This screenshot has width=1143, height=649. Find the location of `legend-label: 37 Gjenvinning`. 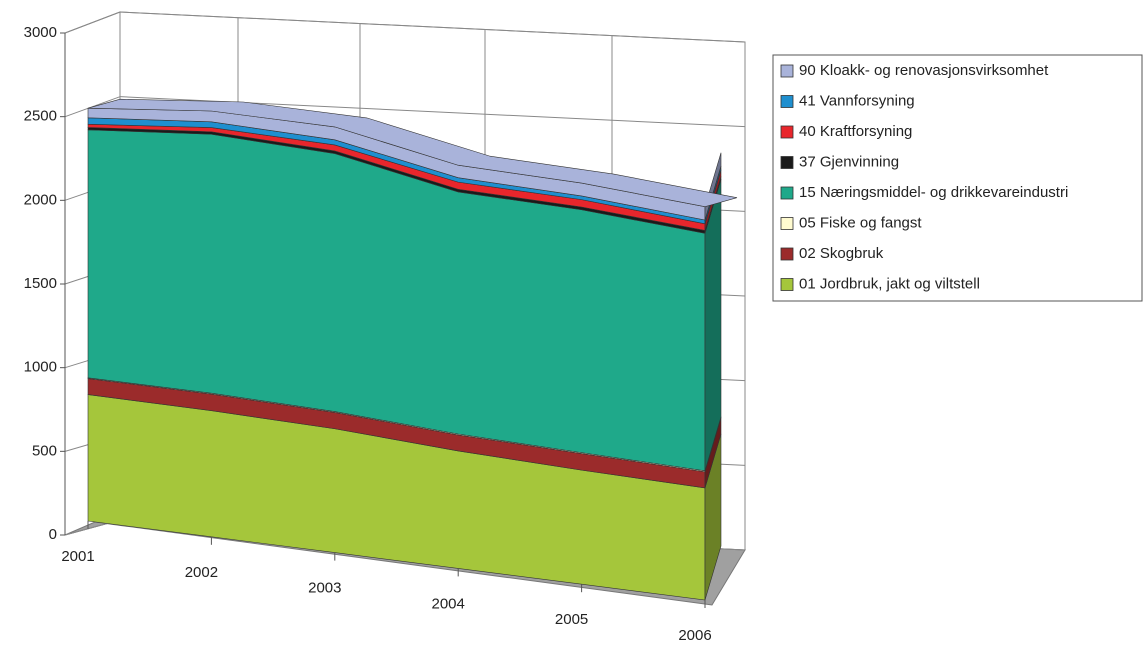

legend-label: 37 Gjenvinning is located at coordinates (849, 161).